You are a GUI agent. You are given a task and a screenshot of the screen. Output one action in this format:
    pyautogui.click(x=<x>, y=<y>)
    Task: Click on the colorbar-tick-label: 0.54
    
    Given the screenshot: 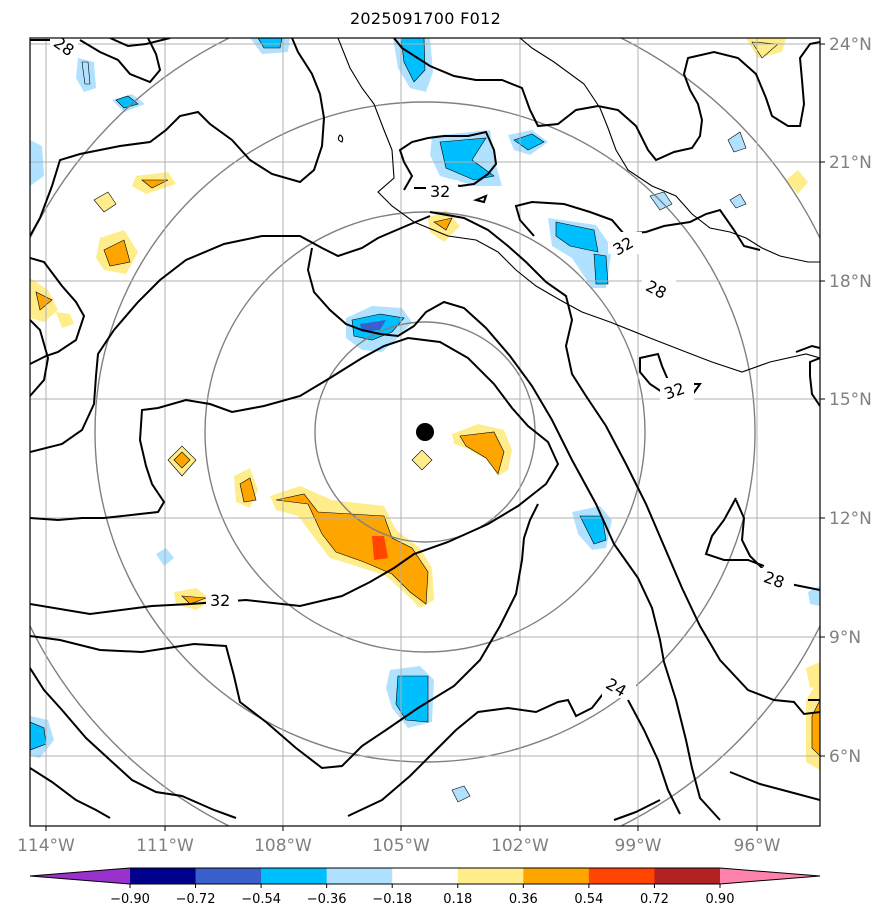 What is the action you would take?
    pyautogui.click(x=588, y=899)
    